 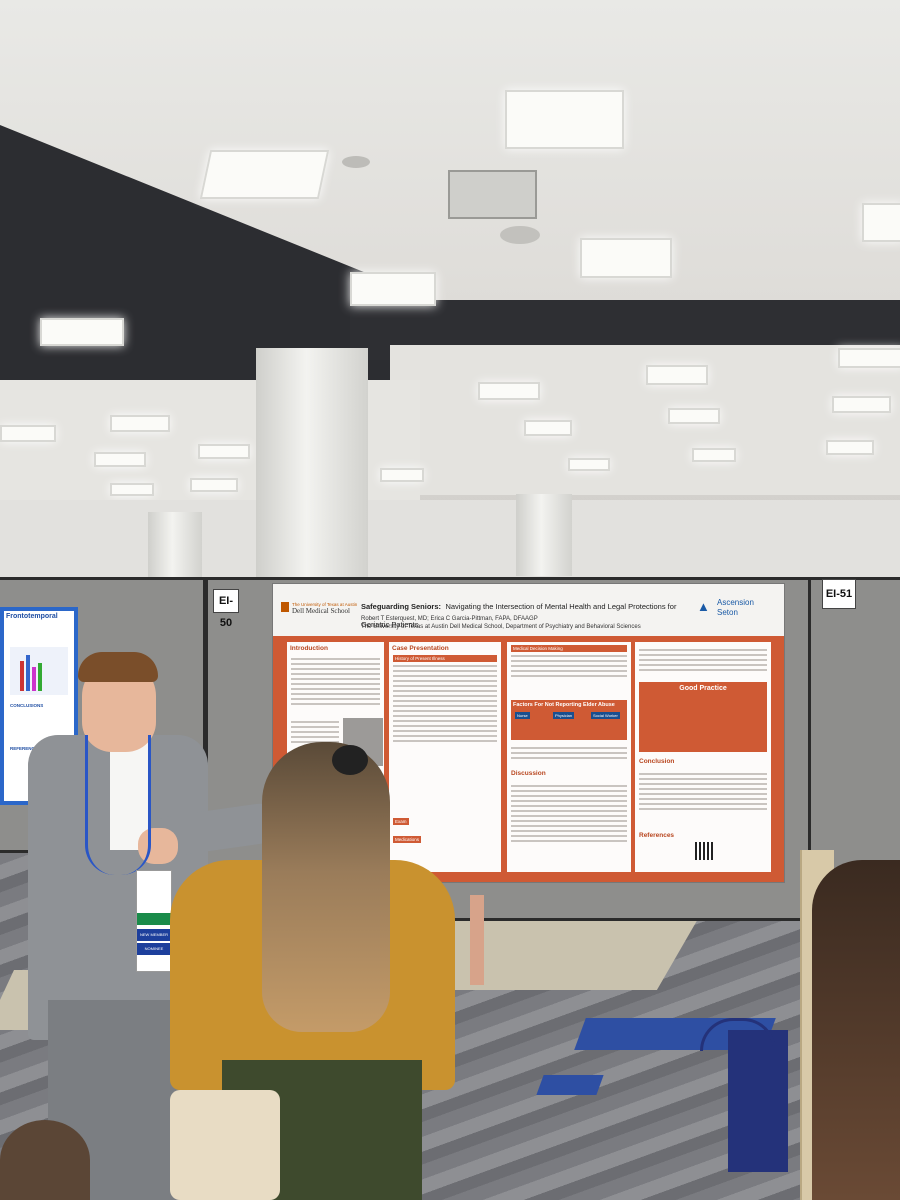 What do you see at coordinates (564, 715) in the screenshot?
I see `role-label-physician: Physician` at bounding box center [564, 715].